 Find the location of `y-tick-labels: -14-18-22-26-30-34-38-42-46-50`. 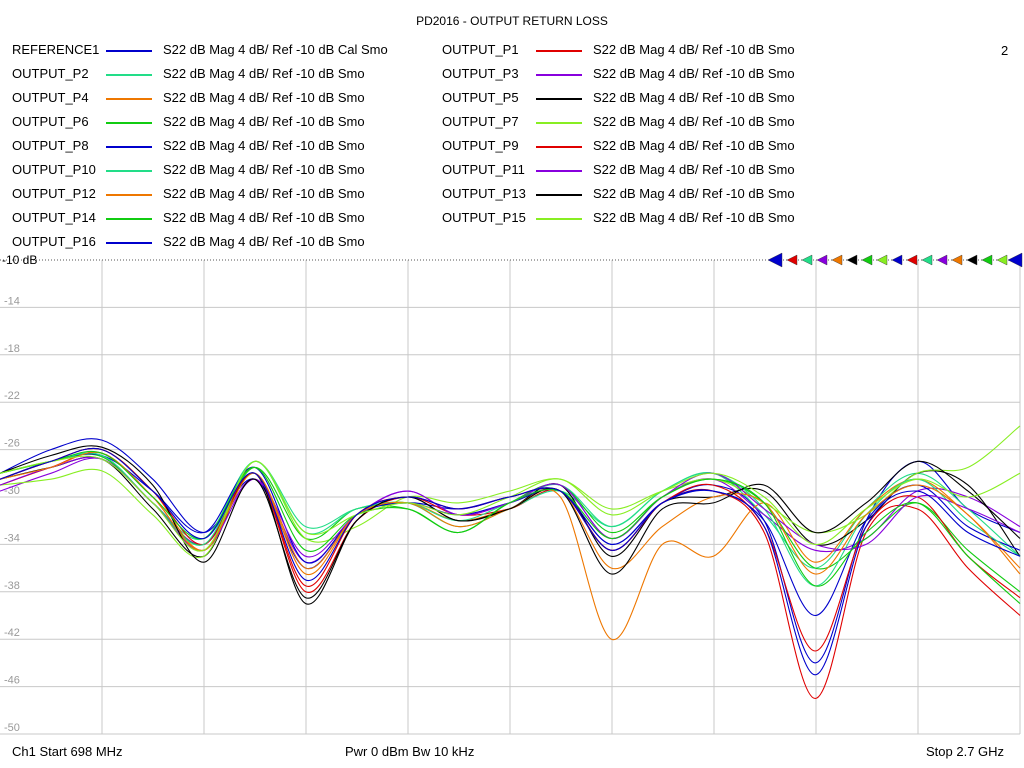

y-tick-labels: -14-18-22-26-30-34-38-42-46-50 is located at coordinates (12, 514).